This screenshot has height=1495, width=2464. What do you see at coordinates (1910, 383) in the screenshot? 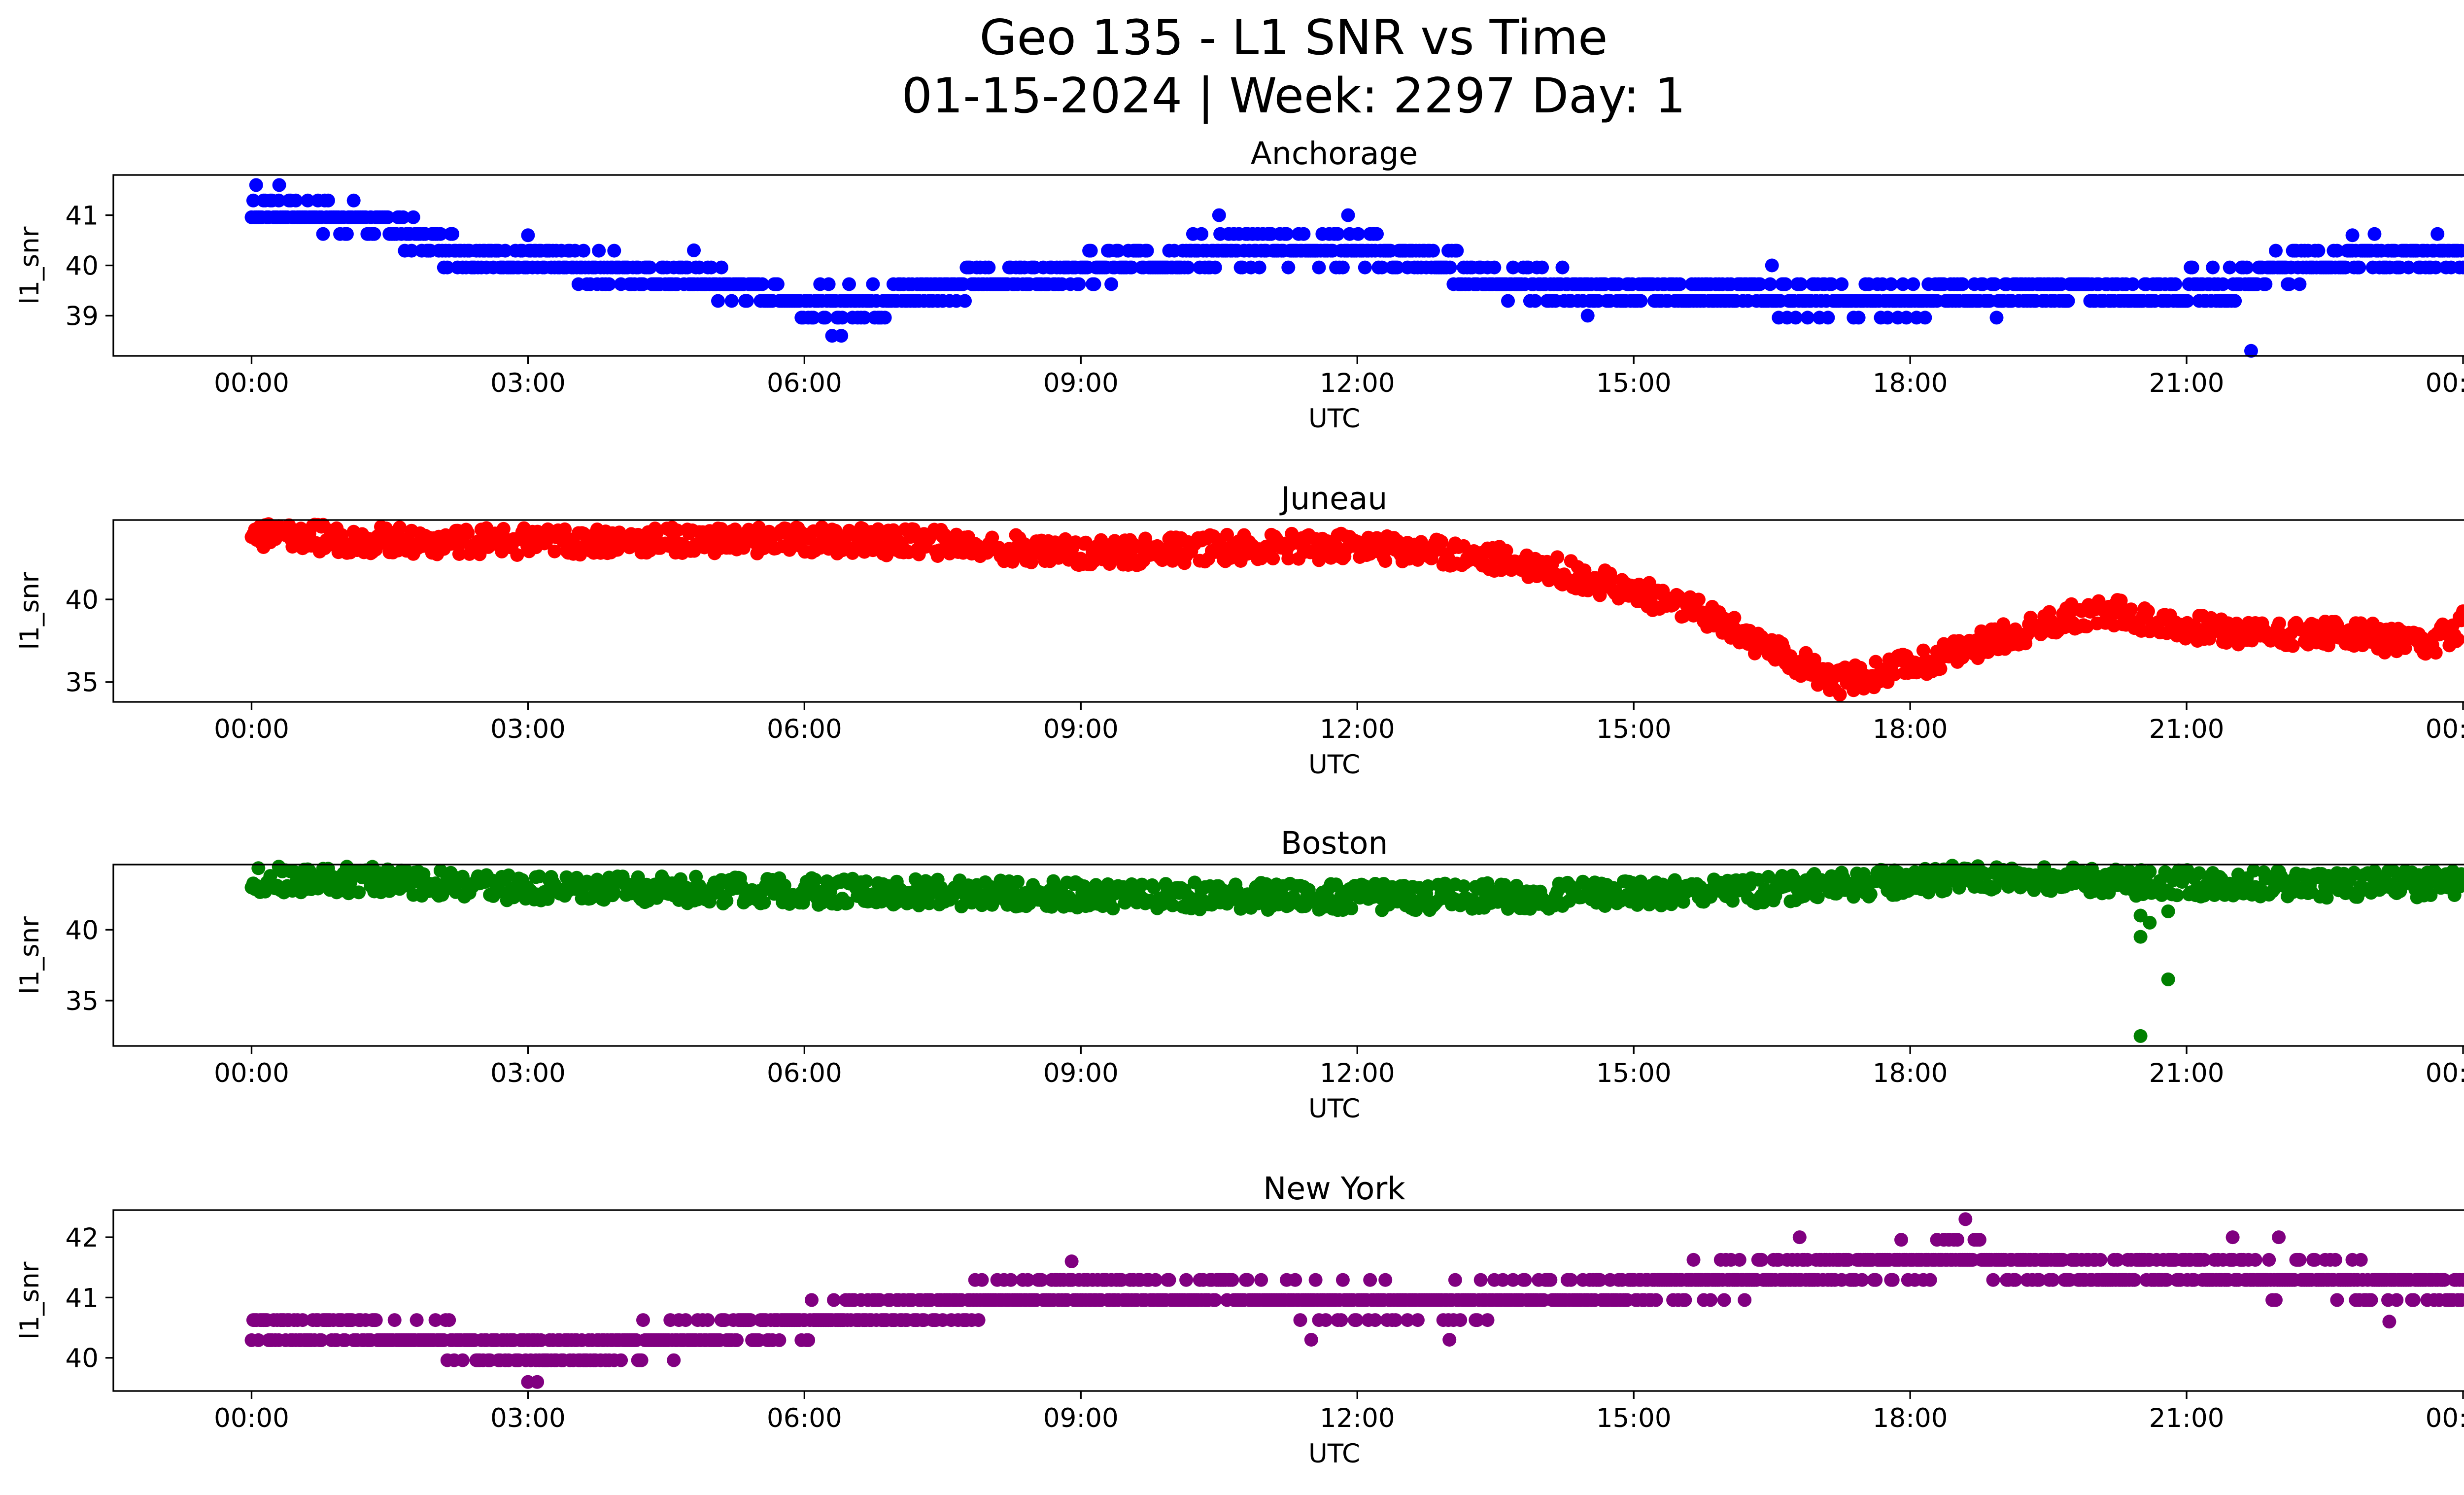
I see `x-tick-label: 18:00` at bounding box center [1910, 383].